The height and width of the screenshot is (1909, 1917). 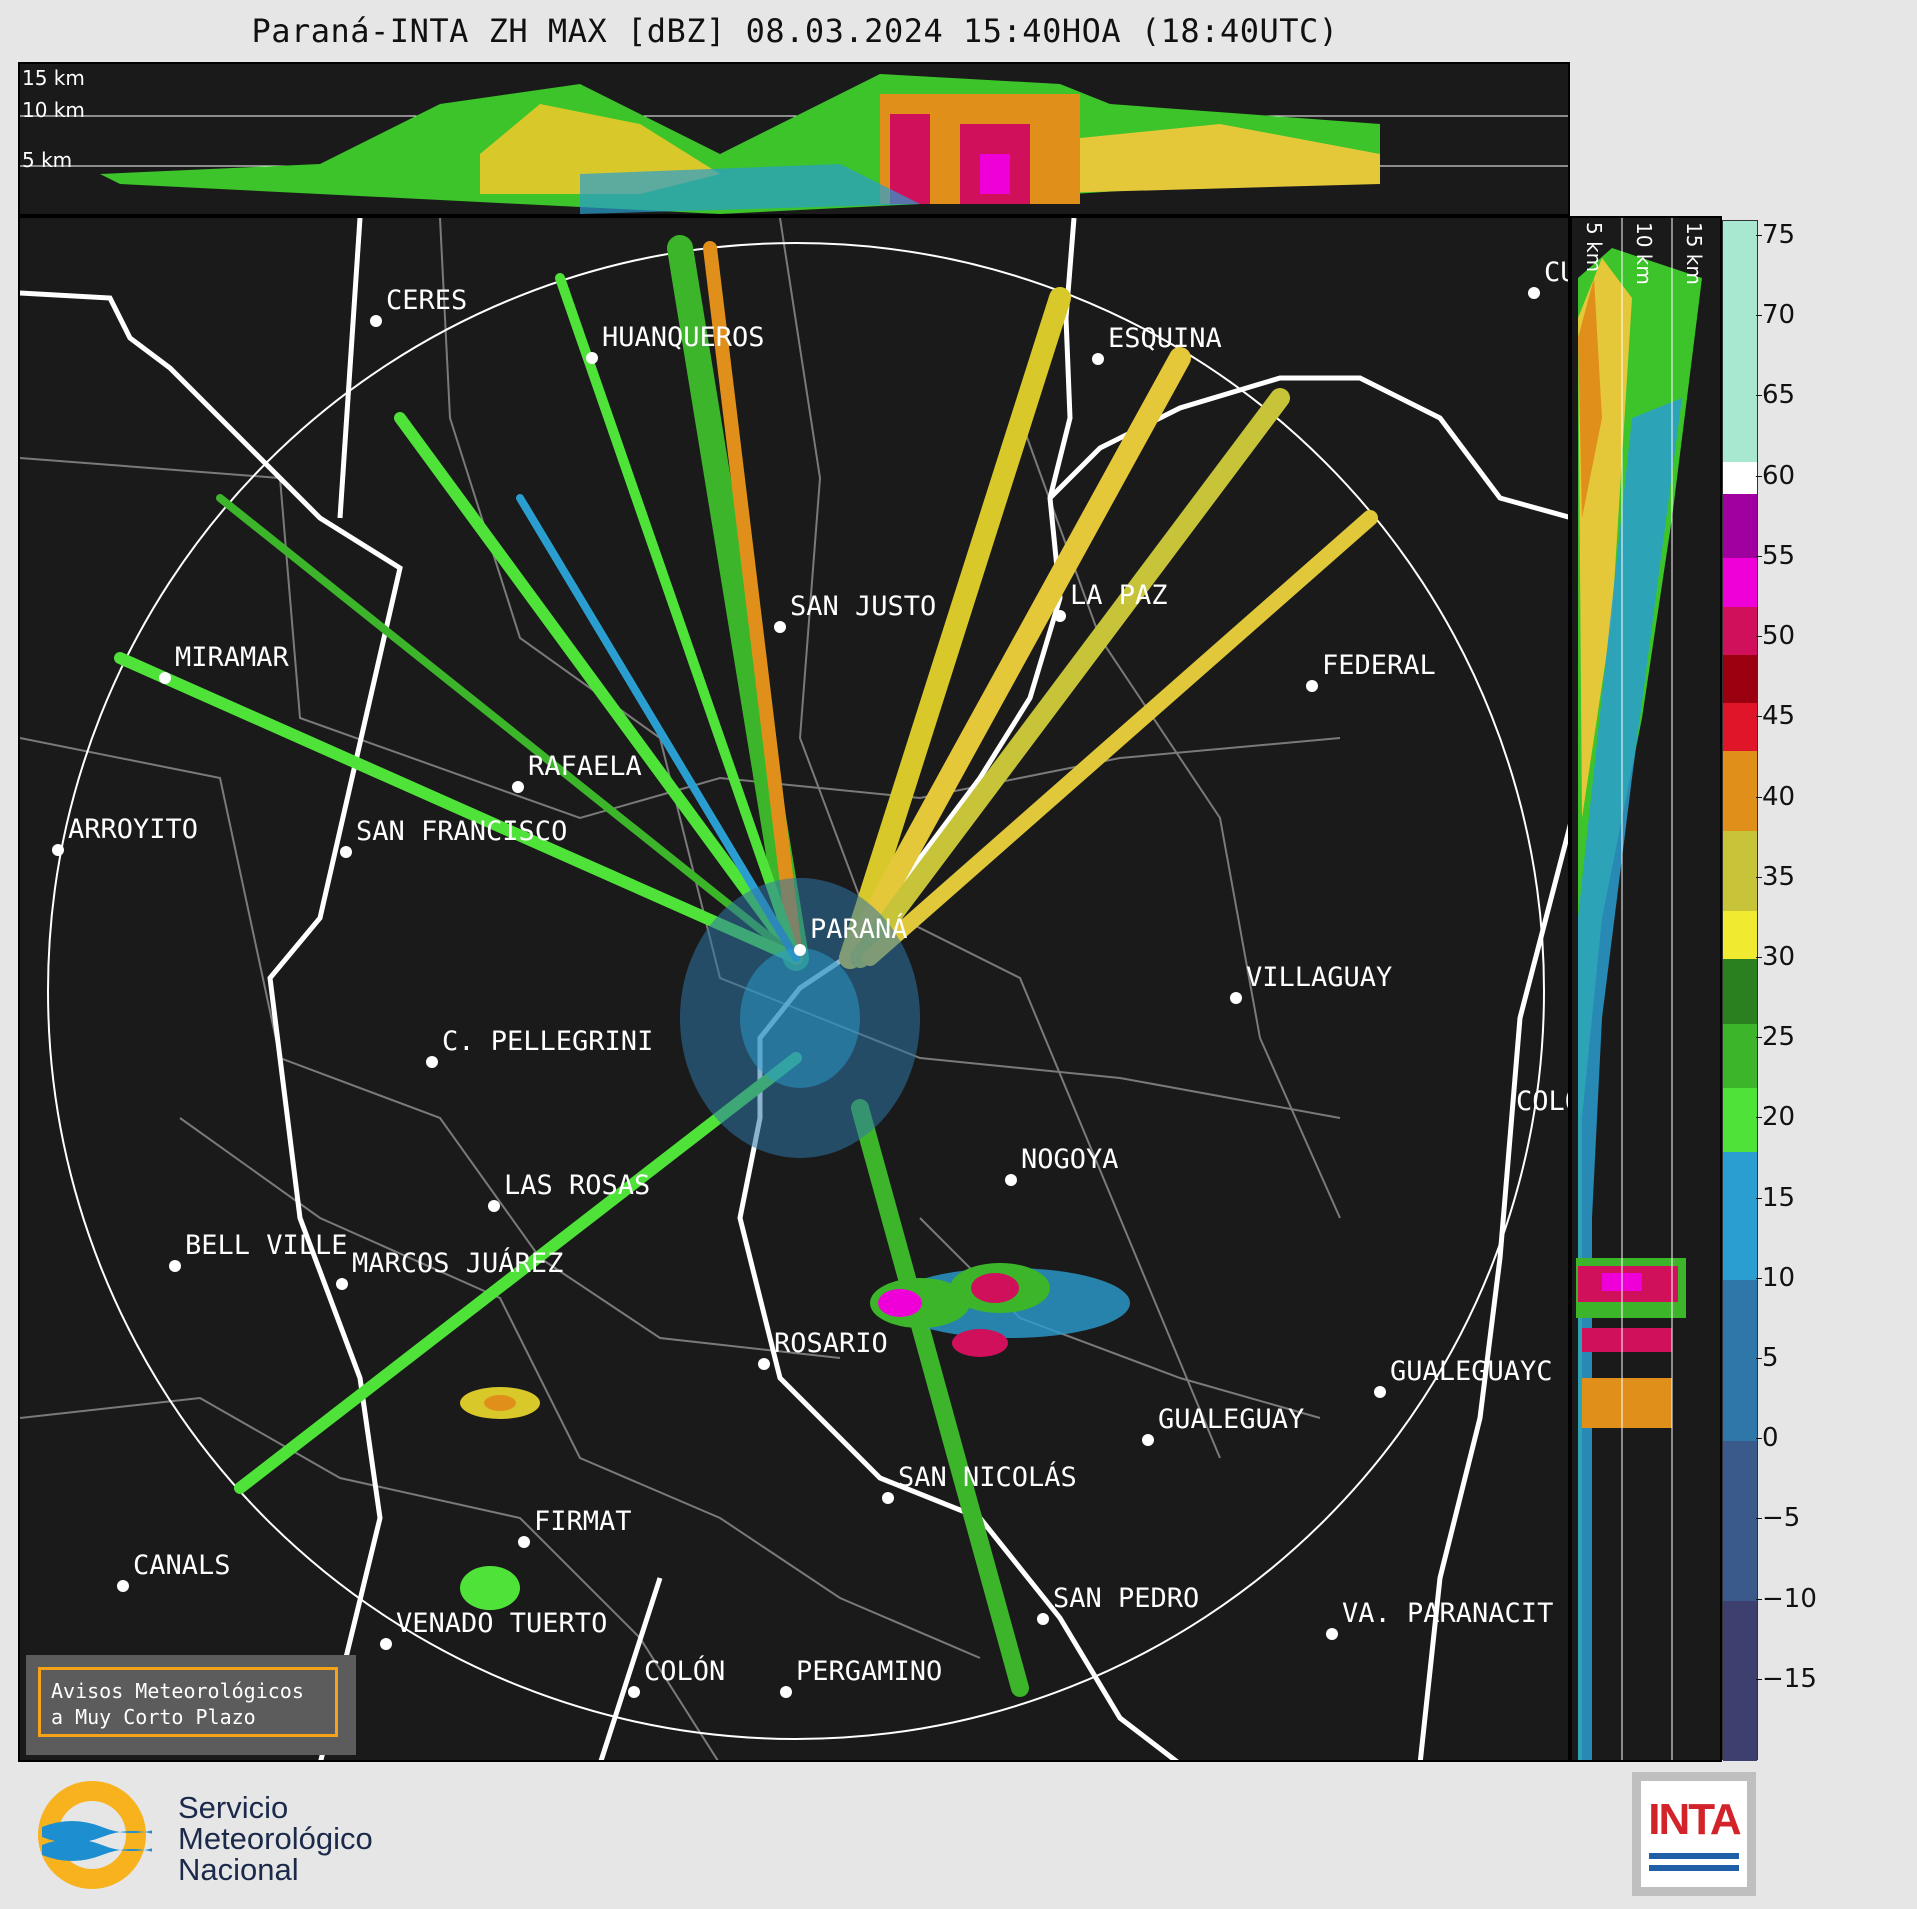 I want to click on cross-section-top: 15 km 10 km 5 km, so click(x=794, y=139).